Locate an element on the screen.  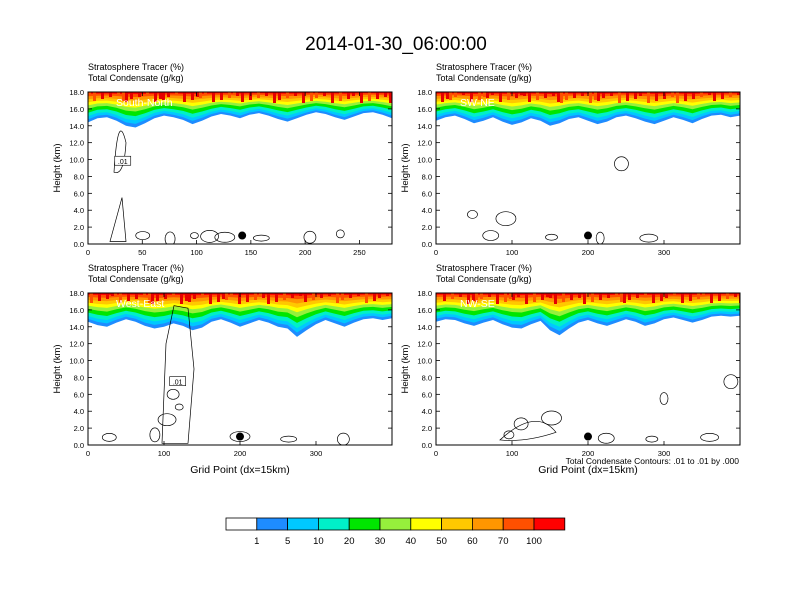
colorbar-label: 30 is located at coordinates (380, 541).